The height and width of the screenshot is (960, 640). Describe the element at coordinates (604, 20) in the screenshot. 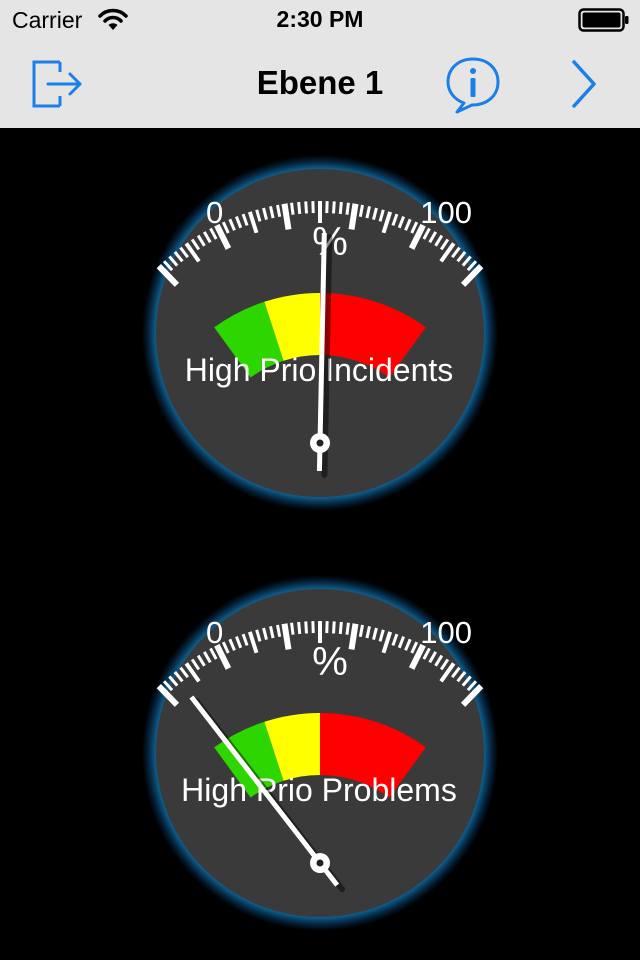

I see `battery-icon` at that location.